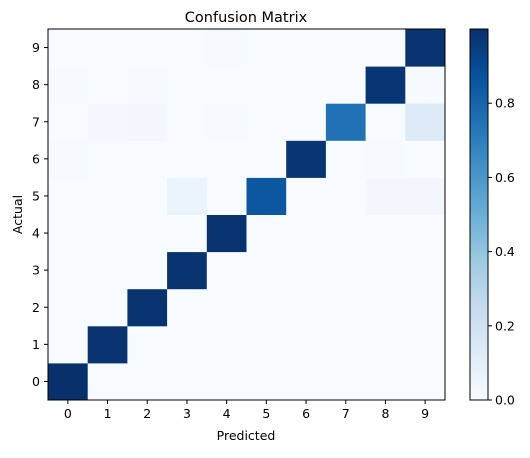  Describe the element at coordinates (68, 413) in the screenshot. I see `x-tick-label: 0` at that location.